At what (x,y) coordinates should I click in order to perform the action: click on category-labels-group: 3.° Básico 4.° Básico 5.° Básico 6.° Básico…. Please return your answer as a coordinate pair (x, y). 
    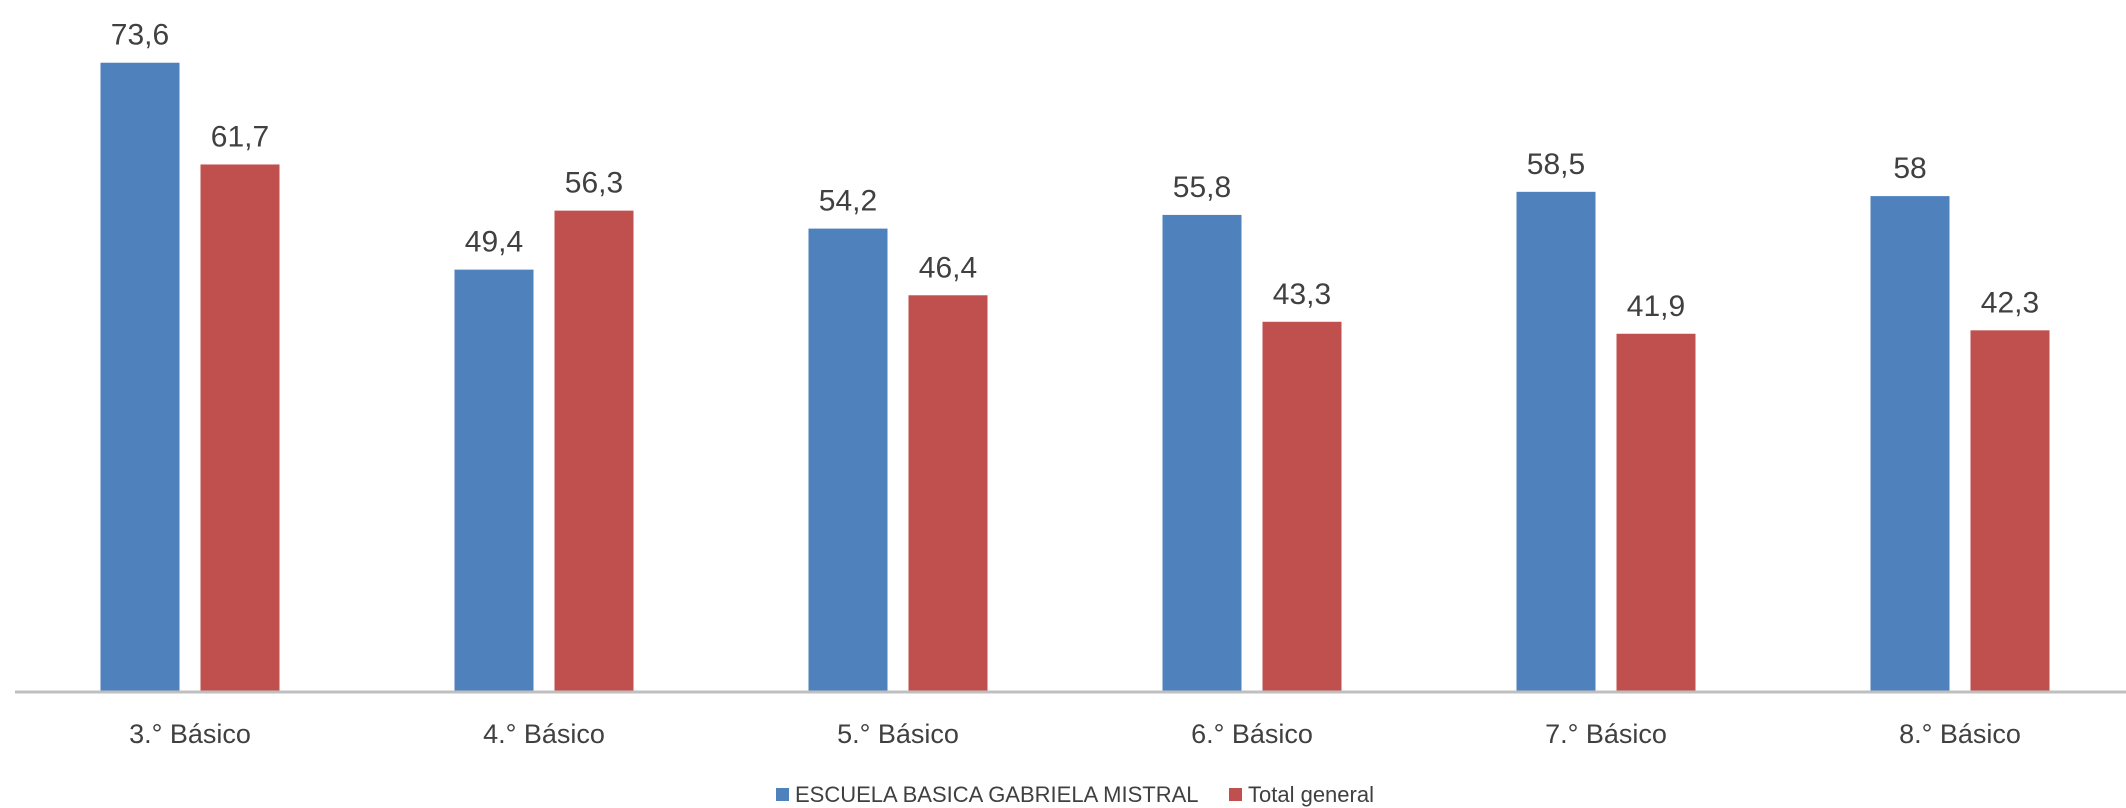
    Looking at the image, I should click on (1075, 734).